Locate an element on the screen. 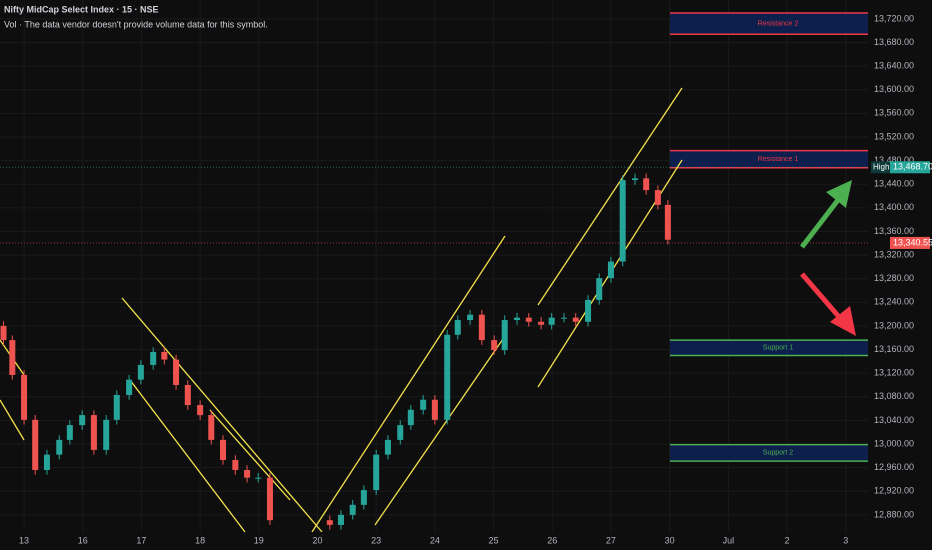  chart-title: Nifty MidCap Select Index · 15 · NSE is located at coordinates (81, 9).